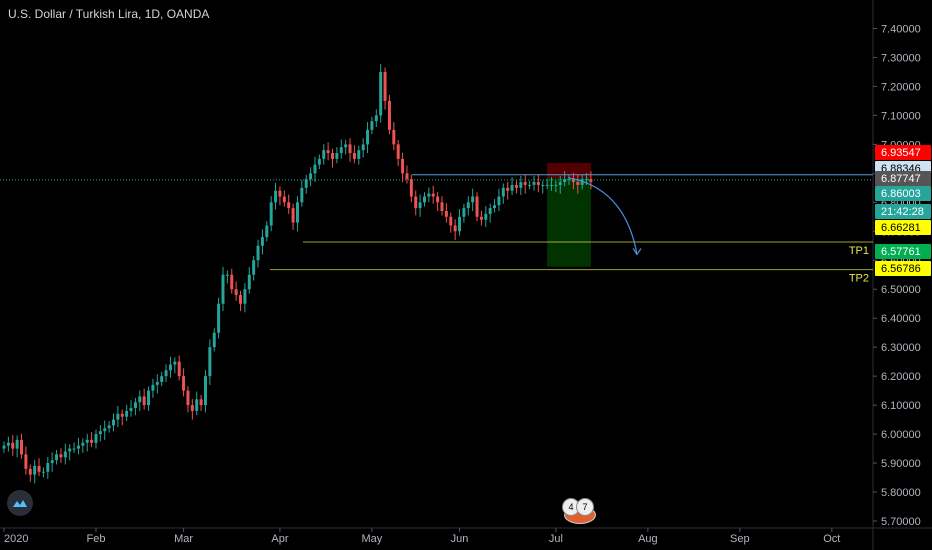 The height and width of the screenshot is (550, 932). Describe the element at coordinates (859, 279) in the screenshot. I see `tp-annotation-tp2: TP2` at that location.